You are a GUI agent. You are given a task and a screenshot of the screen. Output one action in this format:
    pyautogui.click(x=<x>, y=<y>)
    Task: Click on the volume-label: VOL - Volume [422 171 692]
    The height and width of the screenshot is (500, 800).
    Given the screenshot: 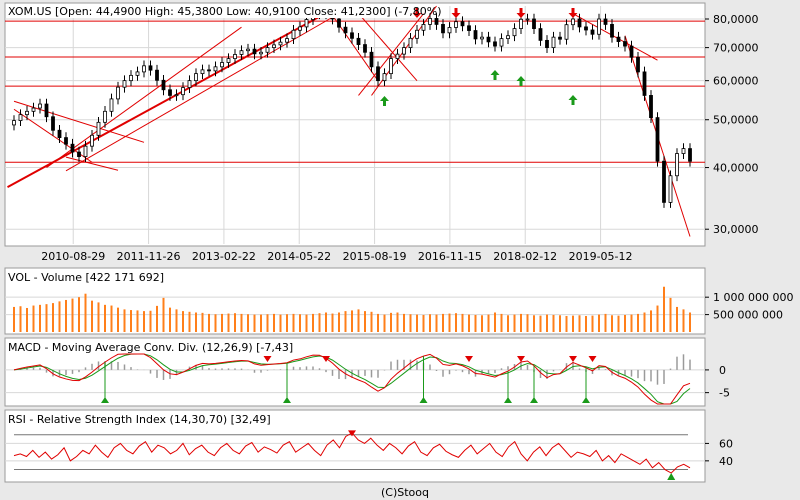 What is the action you would take?
    pyautogui.click(x=86, y=277)
    